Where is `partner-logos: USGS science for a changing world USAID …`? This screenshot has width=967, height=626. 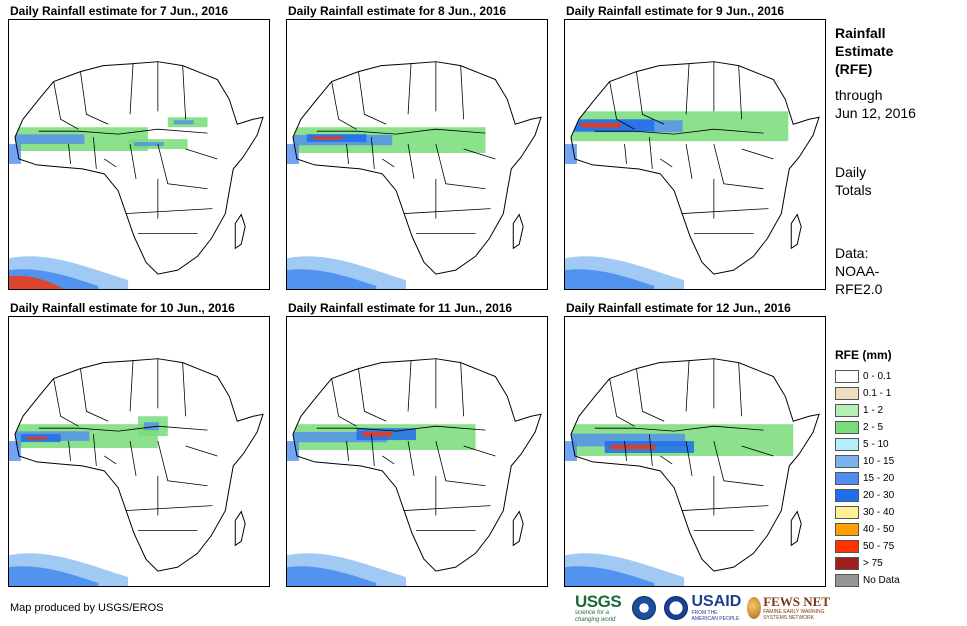
partner-logos: USGS science for a changing world USAID … is located at coordinates (705, 608).